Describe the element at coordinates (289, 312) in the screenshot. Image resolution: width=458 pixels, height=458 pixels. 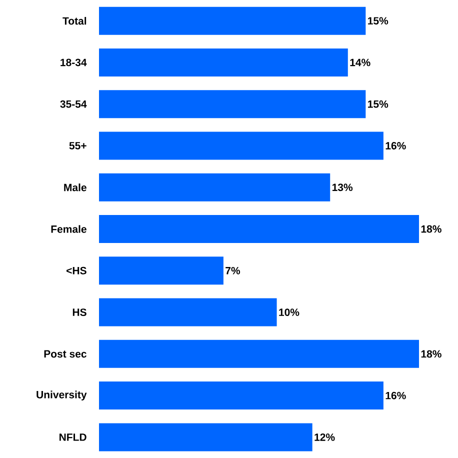
I see `data-label: 10%` at that location.